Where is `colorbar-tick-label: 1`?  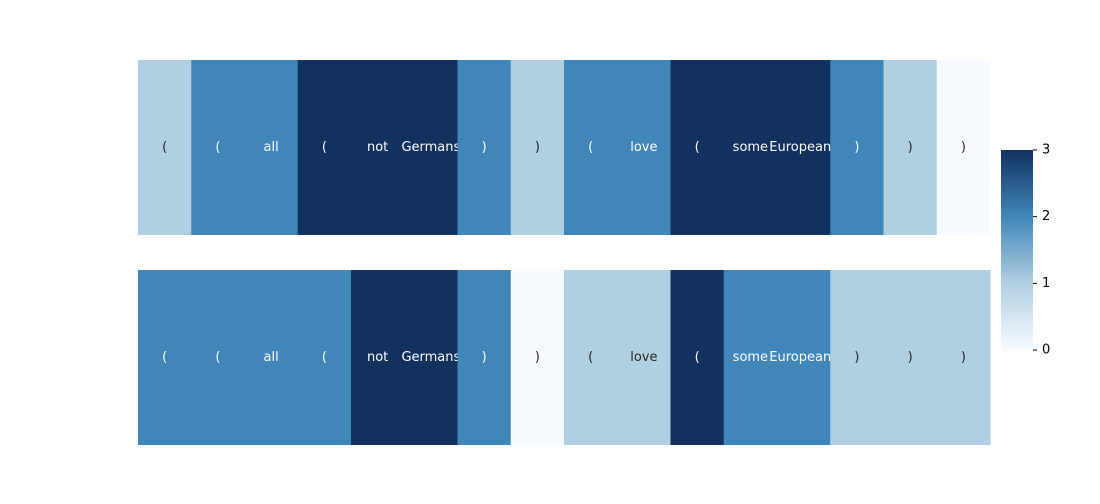 colorbar-tick-label: 1 is located at coordinates (1046, 283).